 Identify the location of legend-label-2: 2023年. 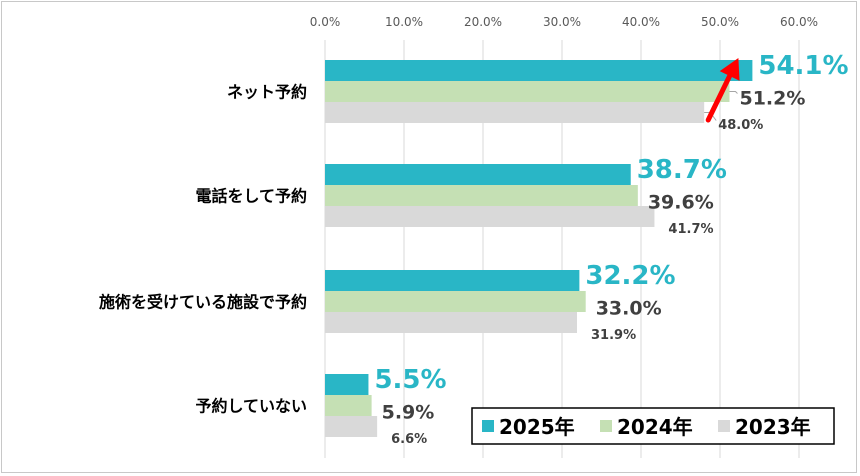
(773, 427).